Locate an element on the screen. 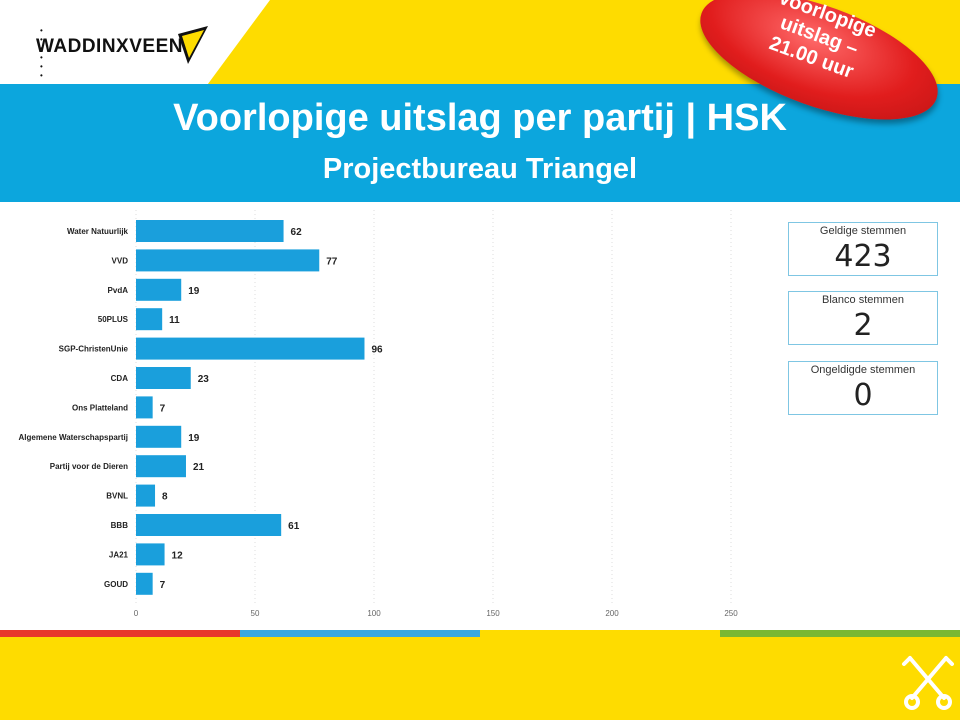 The width and height of the screenshot is (960, 720). category-label: 50PLUS is located at coordinates (113, 319).